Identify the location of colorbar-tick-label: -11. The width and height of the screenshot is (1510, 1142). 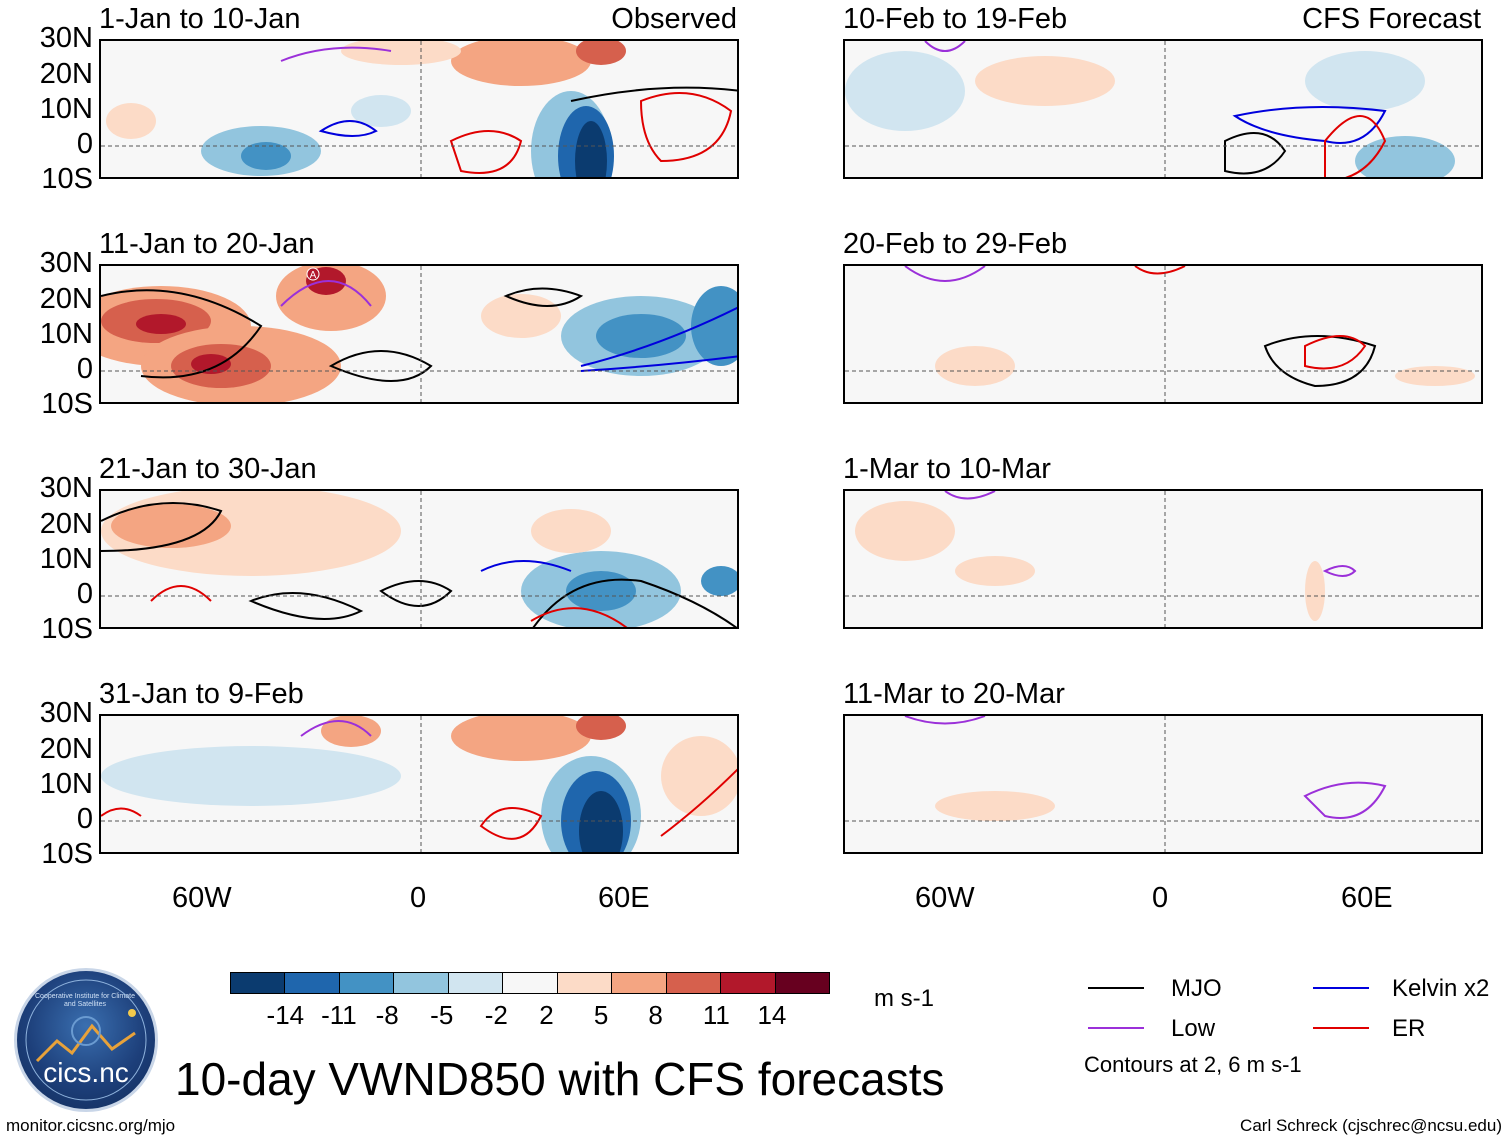
(339, 1015).